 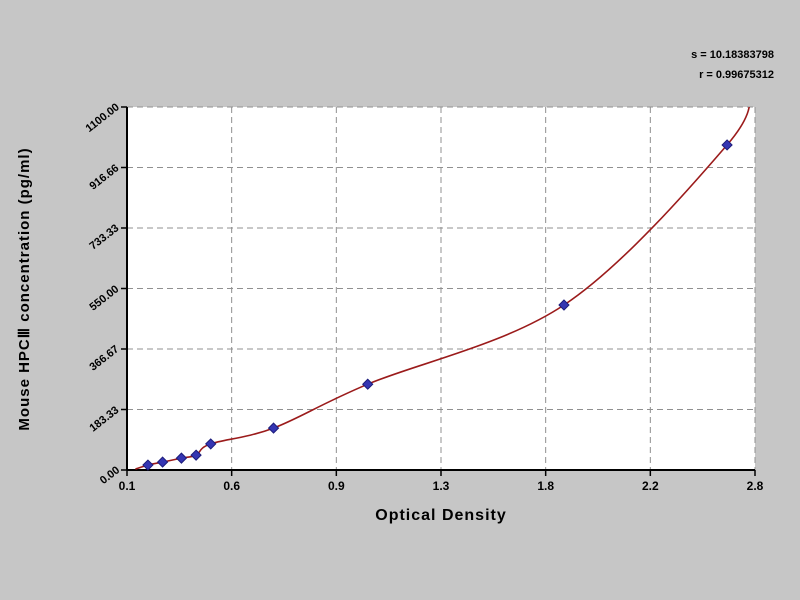 I want to click on x-tick-label: 1.8, so click(x=545, y=486).